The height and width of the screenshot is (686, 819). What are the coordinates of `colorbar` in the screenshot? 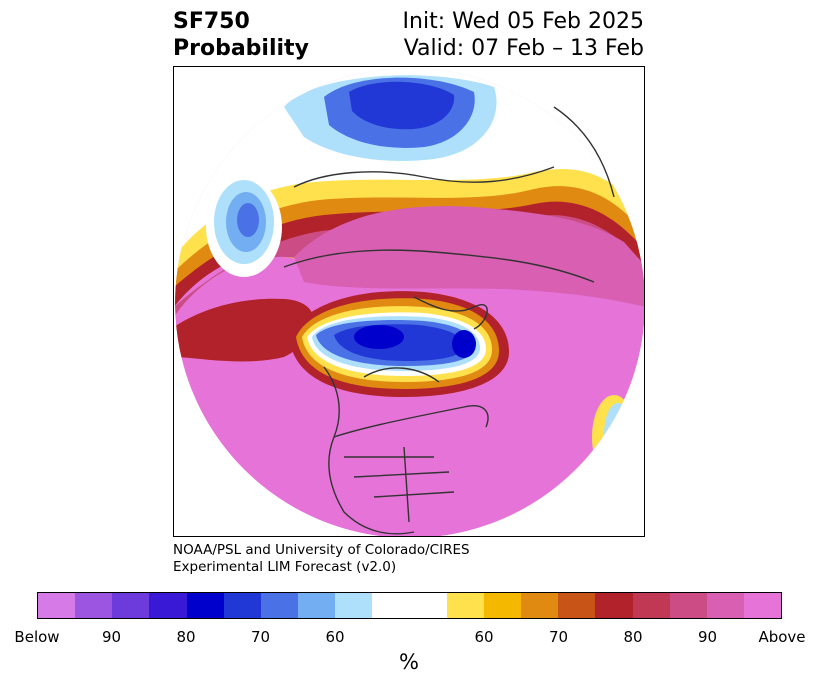 It's located at (409, 605).